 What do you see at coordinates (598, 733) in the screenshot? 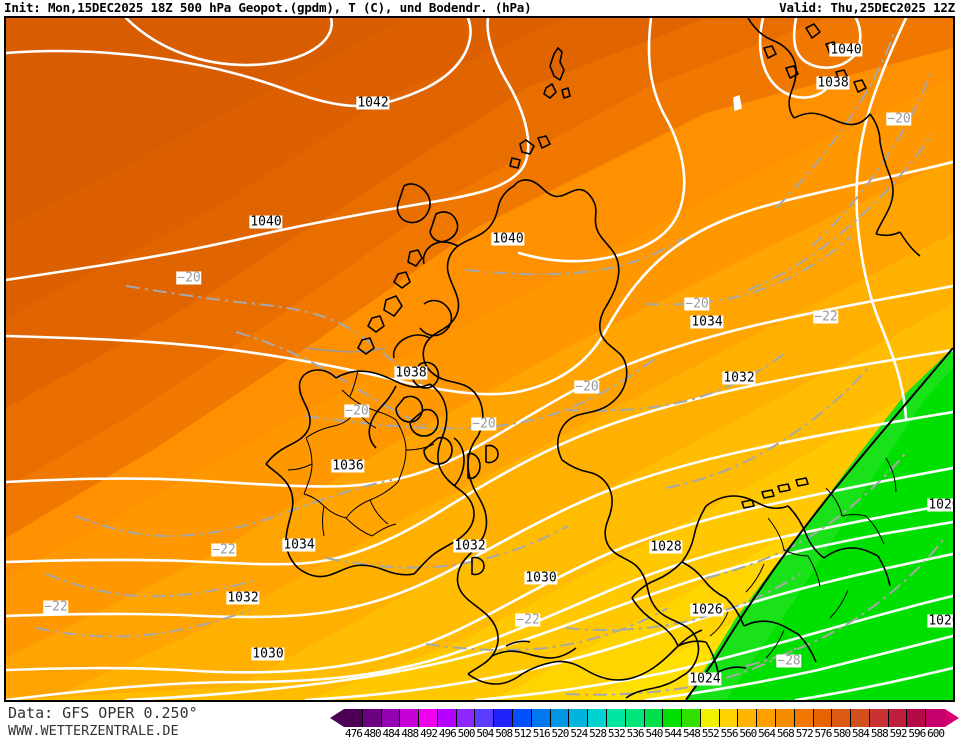
I see `colorbar-tick-label: 528` at bounding box center [598, 733].